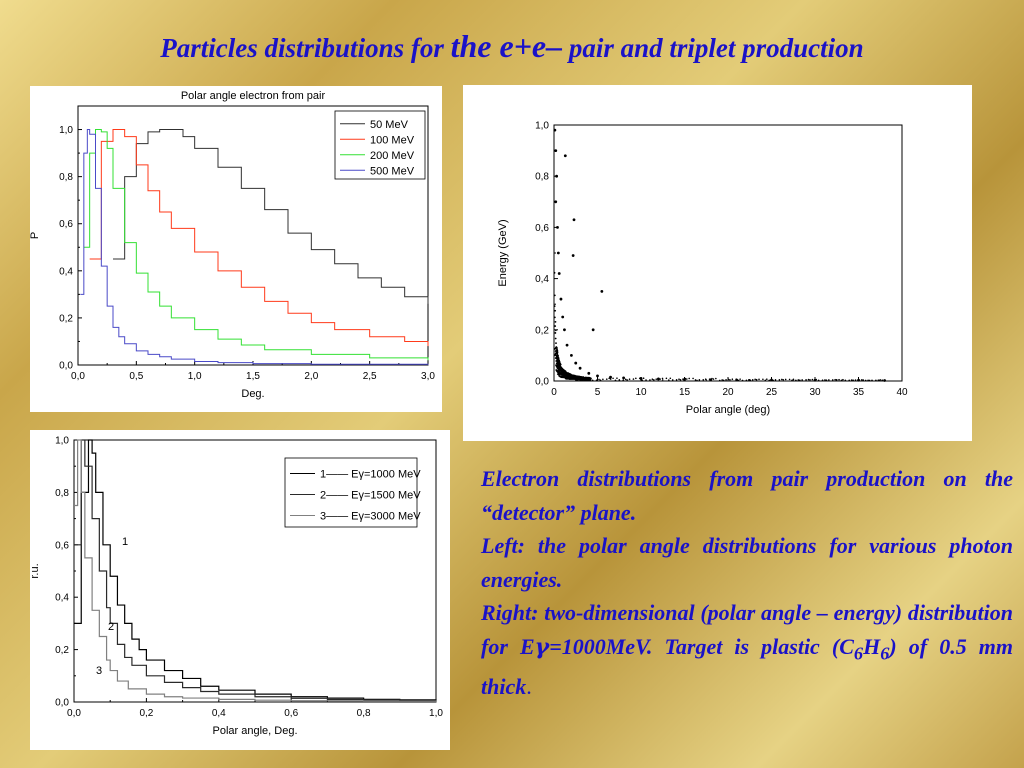  Describe the element at coordinates (872, 646) in the screenshot. I see `caption-h: H` at that location.